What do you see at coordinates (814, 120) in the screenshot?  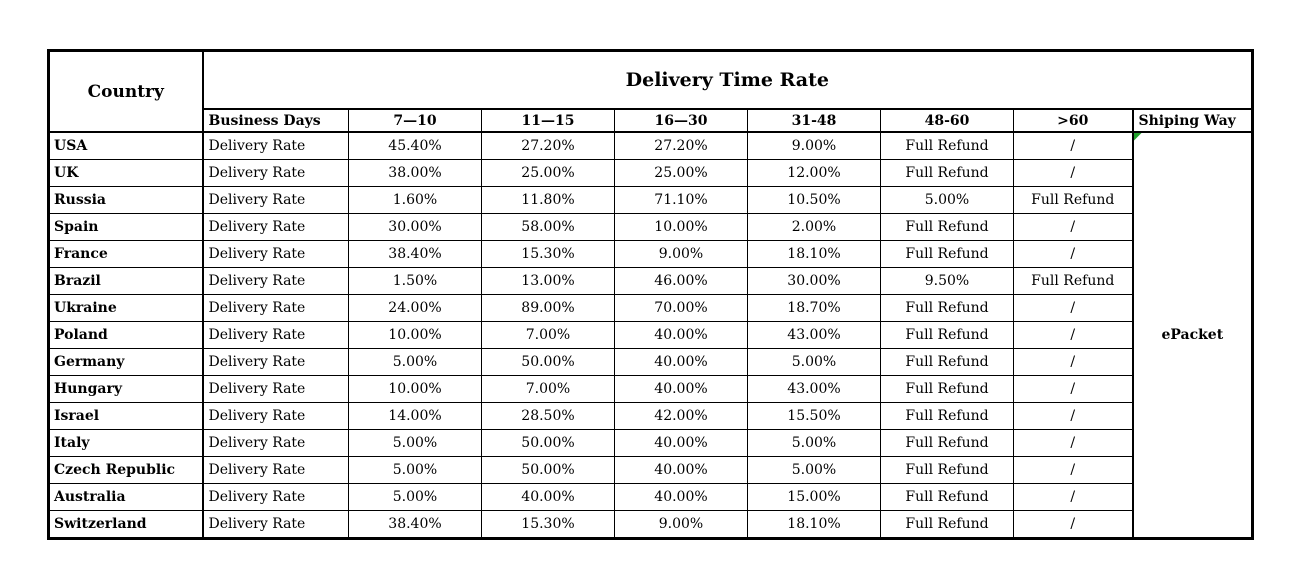 I see `bucket-31-48-header: 31-48` at bounding box center [814, 120].